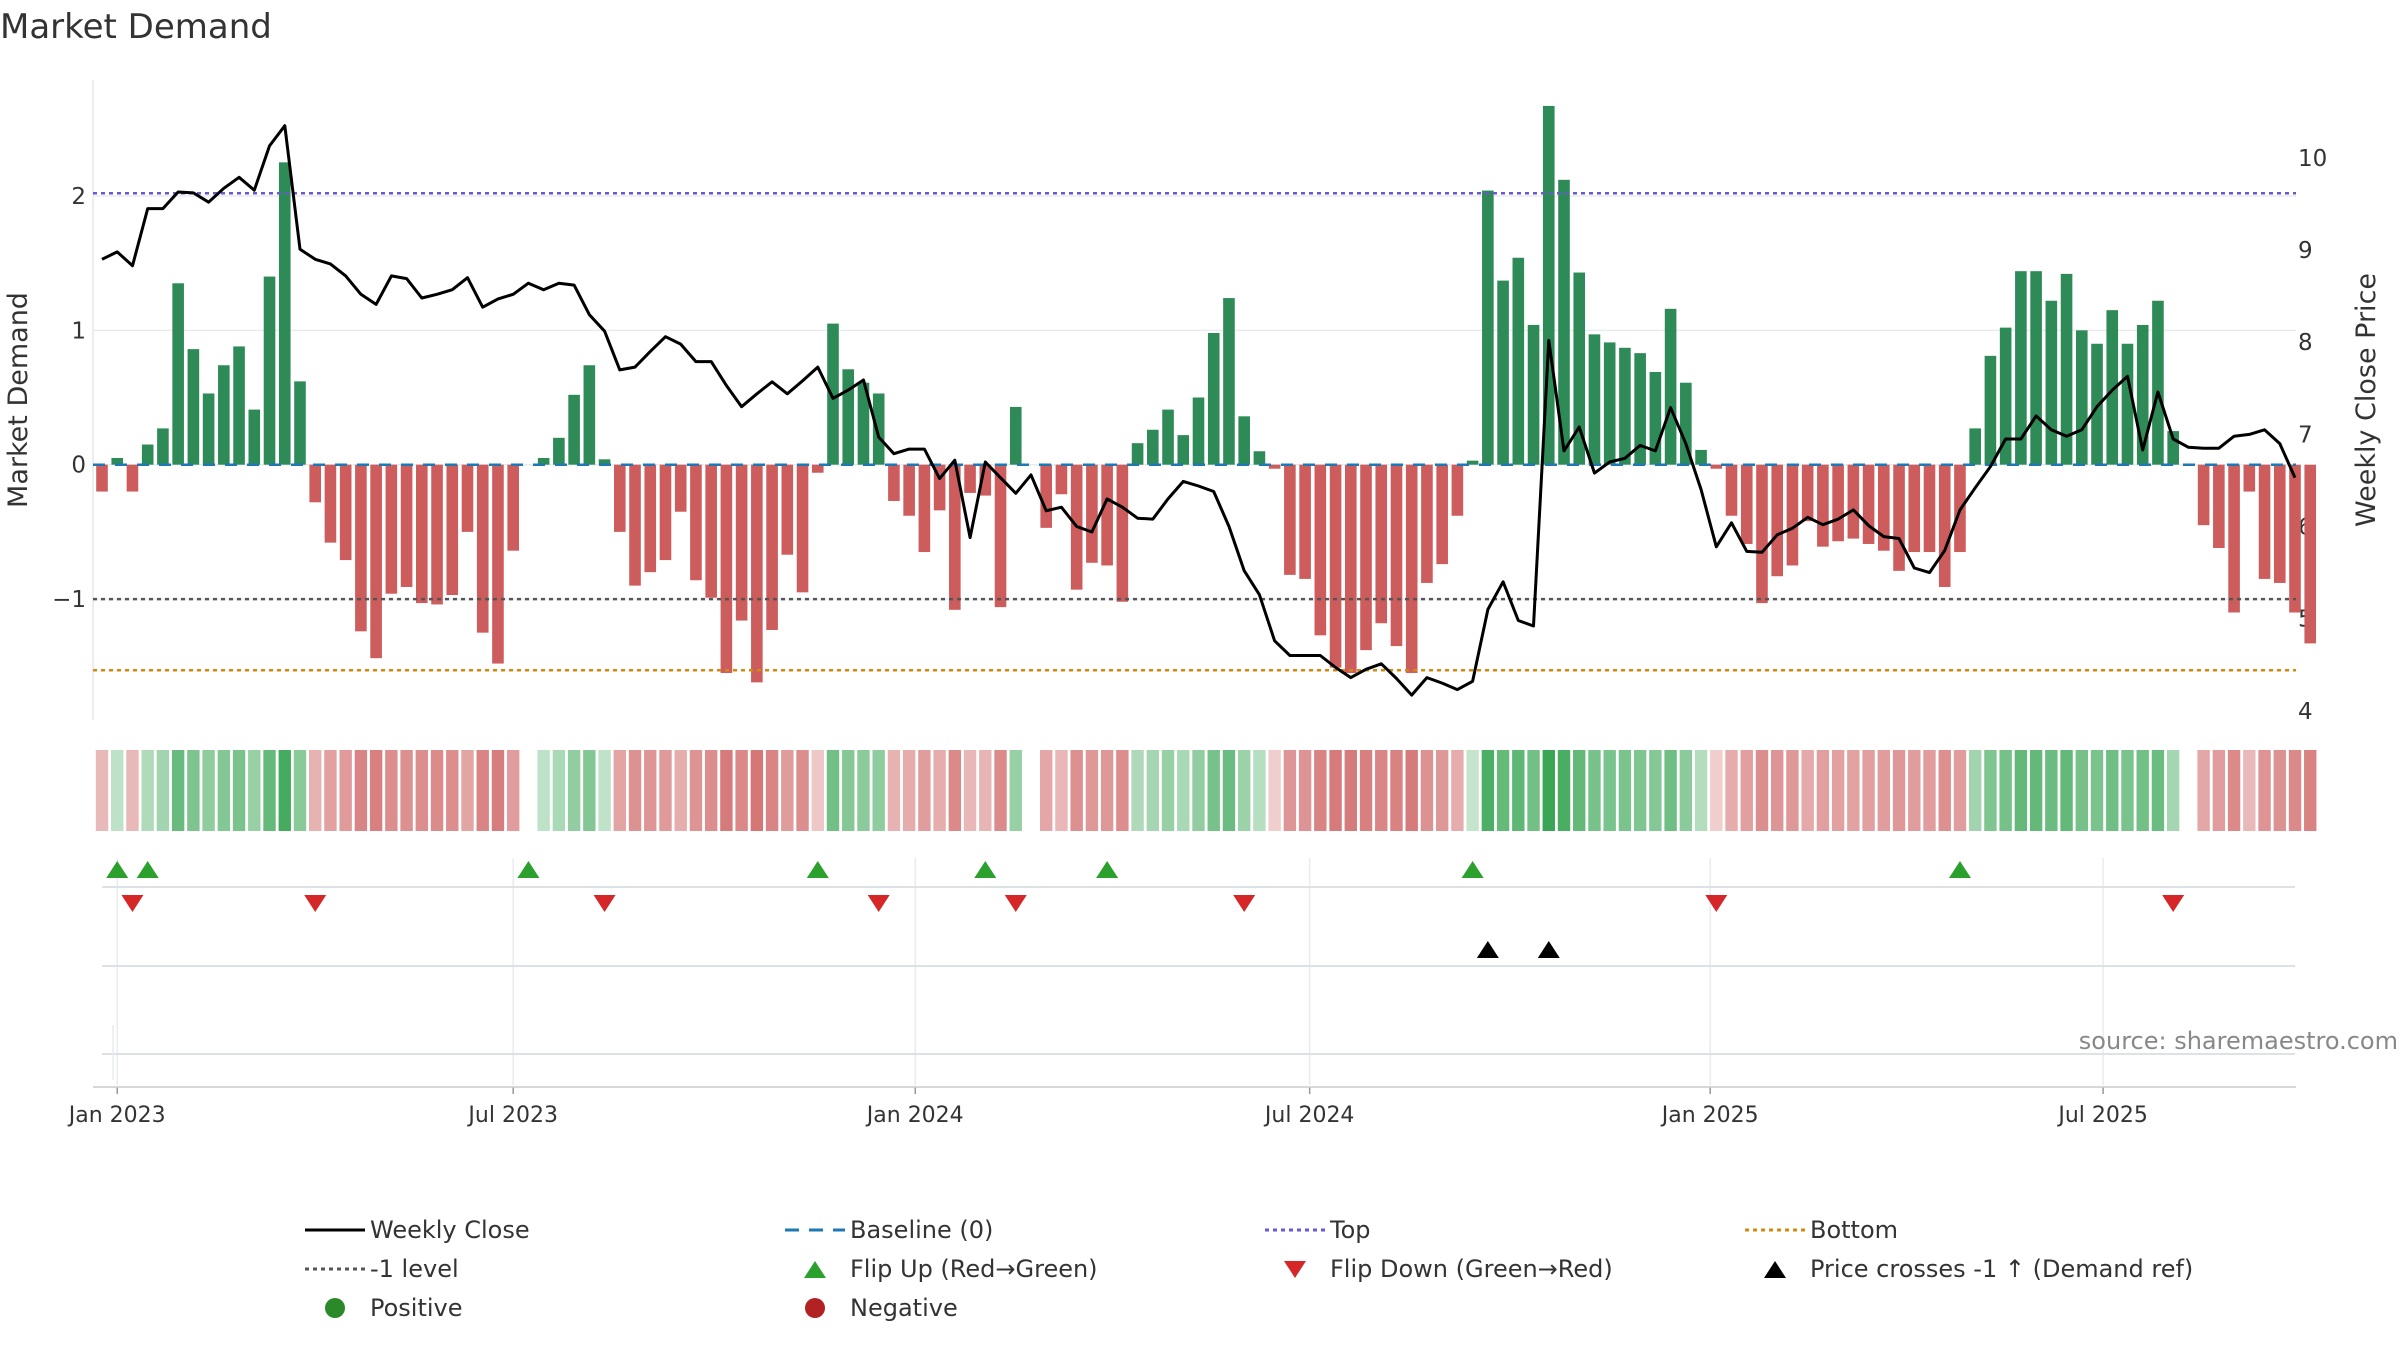 This screenshot has height=1350, width=2400. Describe the element at coordinates (2305, 343) in the screenshot. I see `y-tick-label-right: 8` at that location.